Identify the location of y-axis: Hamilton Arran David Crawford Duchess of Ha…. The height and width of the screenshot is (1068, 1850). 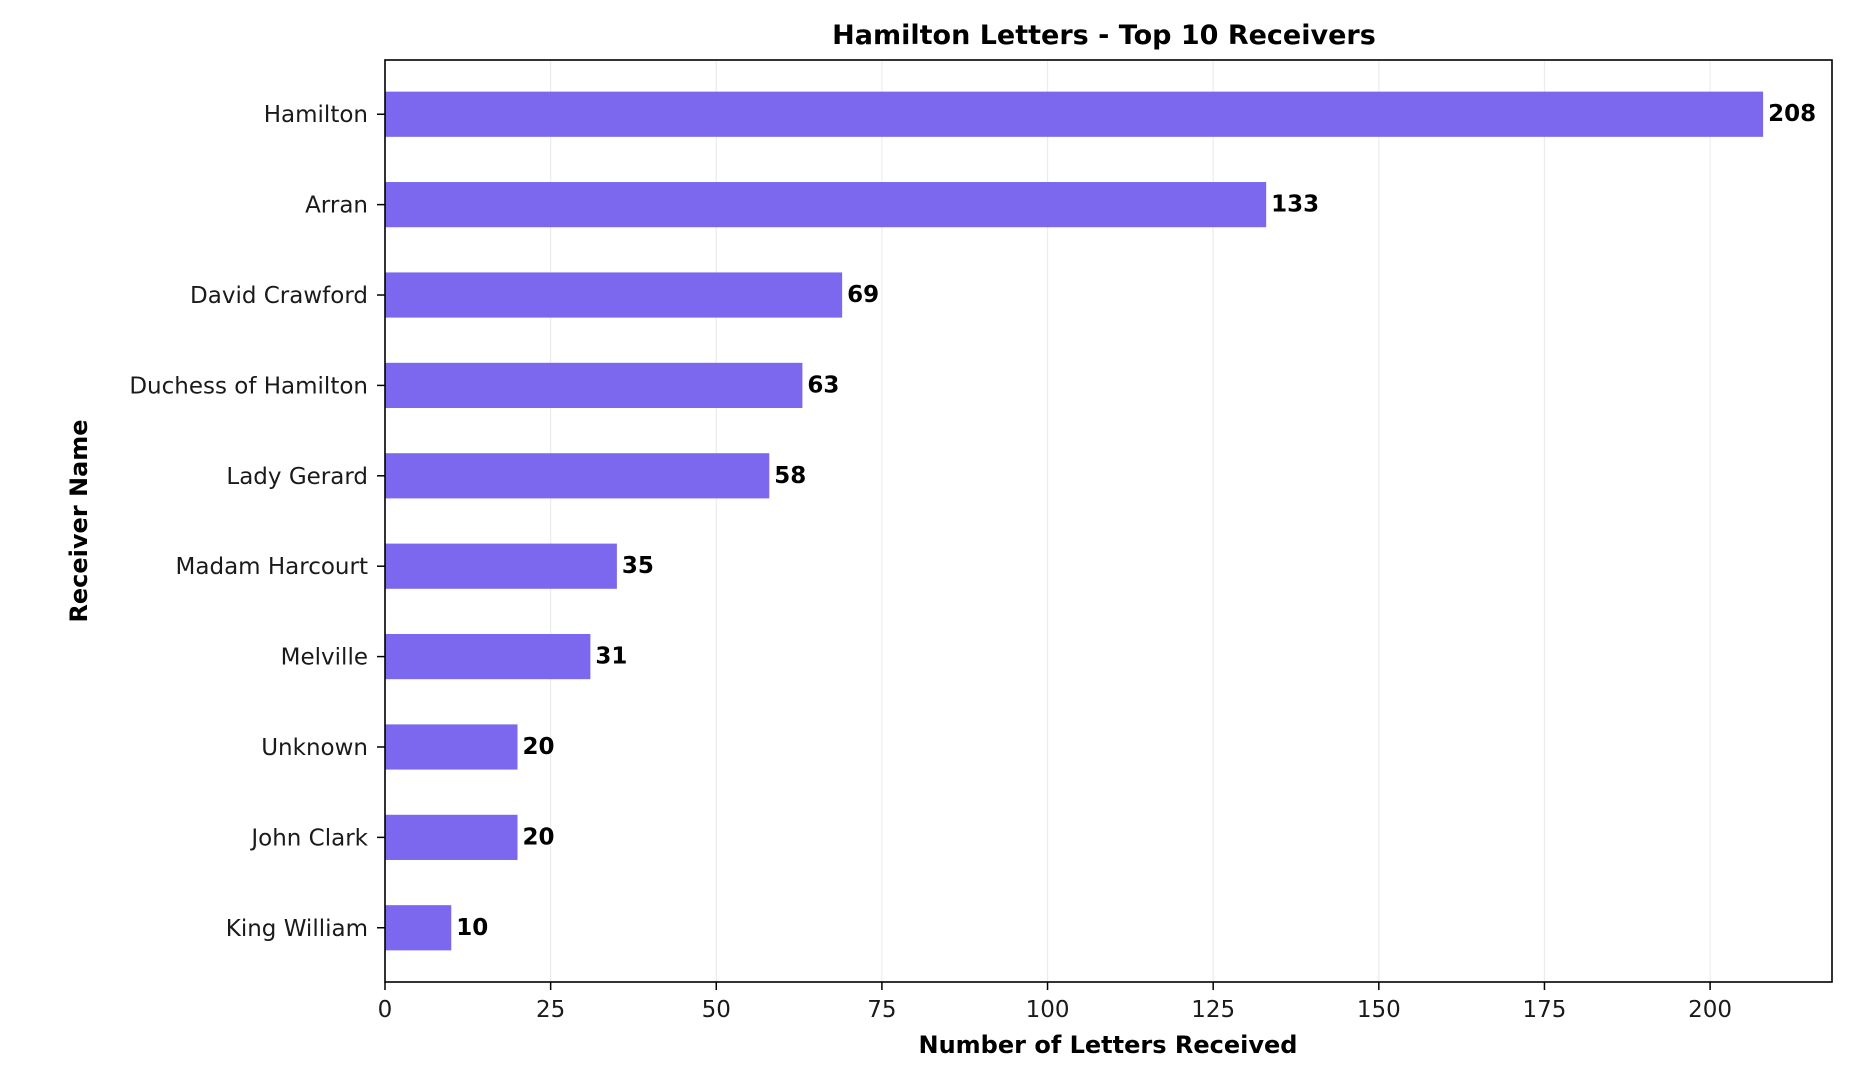
(257, 522).